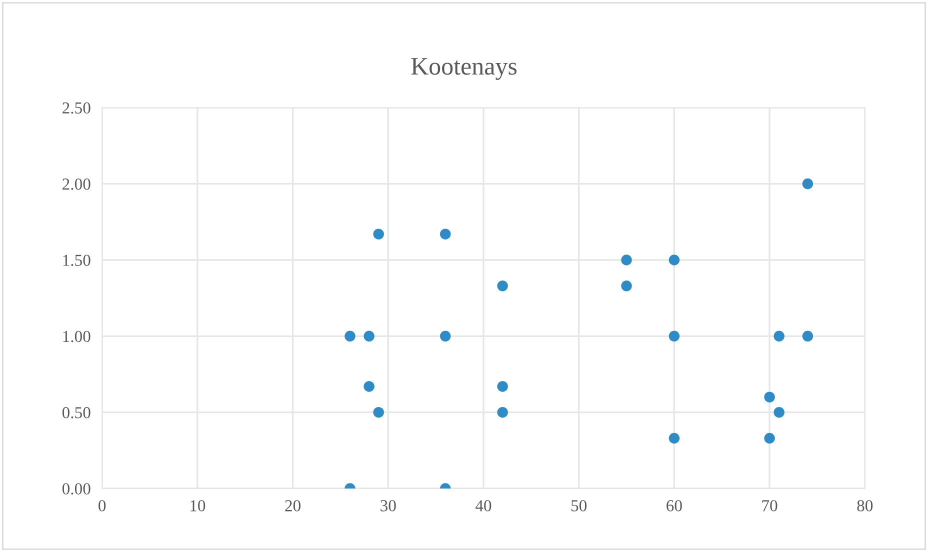 The width and height of the screenshot is (928, 552). Describe the element at coordinates (76, 336) in the screenshot. I see `y-tick-label: 1.00` at that location.